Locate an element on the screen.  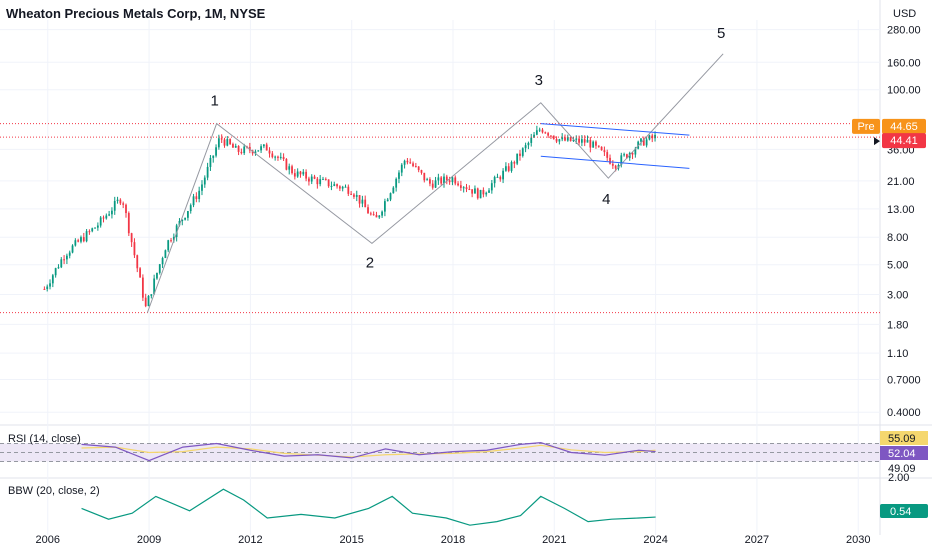
time-tick-label: 2006 is located at coordinates (48, 540).